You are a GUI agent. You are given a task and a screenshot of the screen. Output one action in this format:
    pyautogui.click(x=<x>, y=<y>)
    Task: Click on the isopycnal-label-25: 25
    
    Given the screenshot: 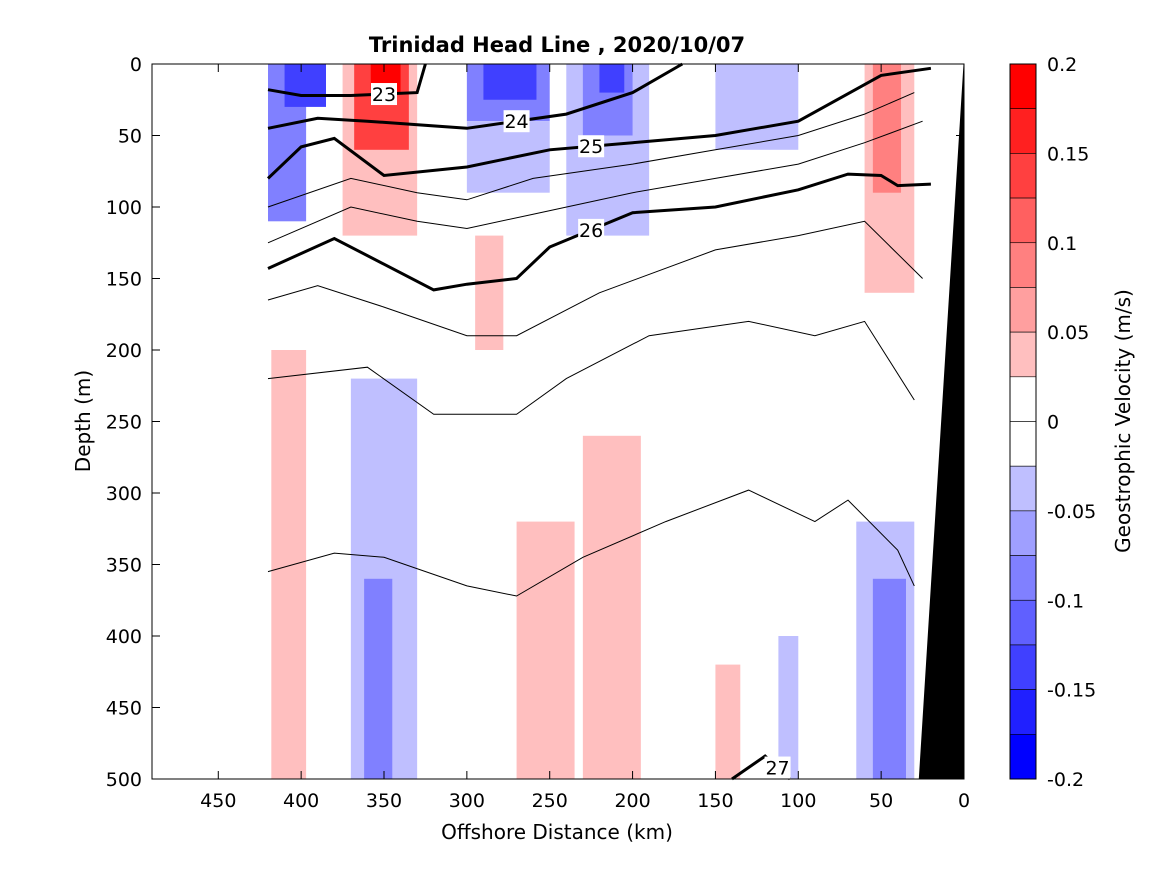 What is the action you would take?
    pyautogui.click(x=591, y=147)
    